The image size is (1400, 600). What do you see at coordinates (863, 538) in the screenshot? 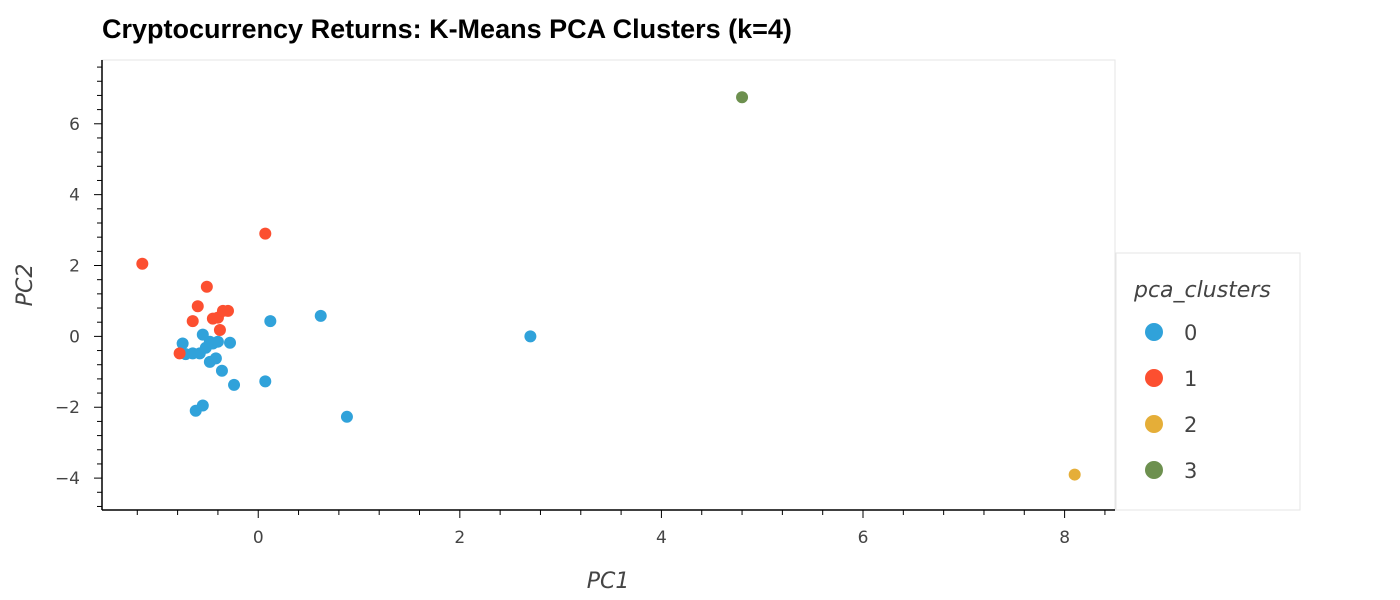
I see `x-tick-label: 6` at bounding box center [863, 538].